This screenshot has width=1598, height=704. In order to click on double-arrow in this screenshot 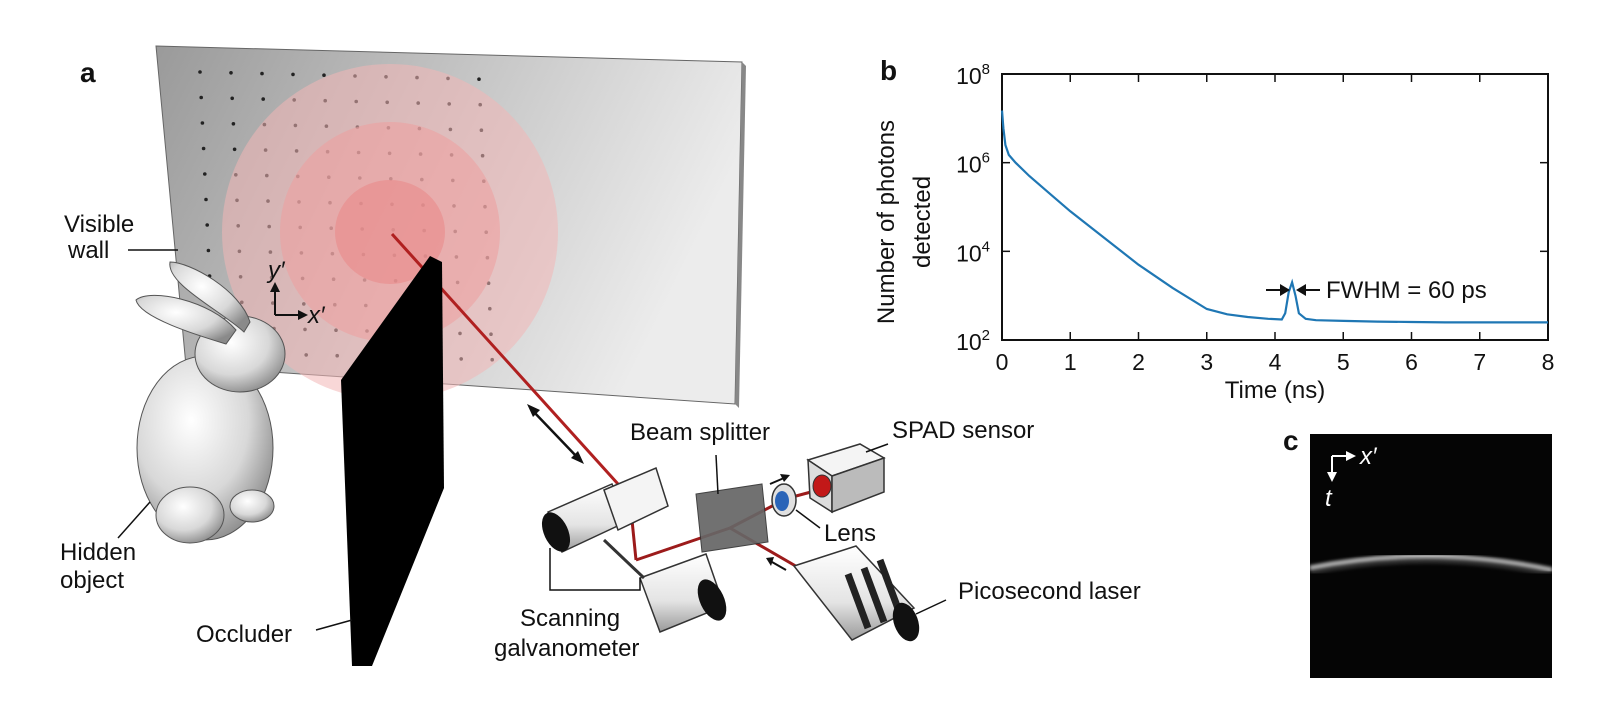, I will do `click(555, 434)`.